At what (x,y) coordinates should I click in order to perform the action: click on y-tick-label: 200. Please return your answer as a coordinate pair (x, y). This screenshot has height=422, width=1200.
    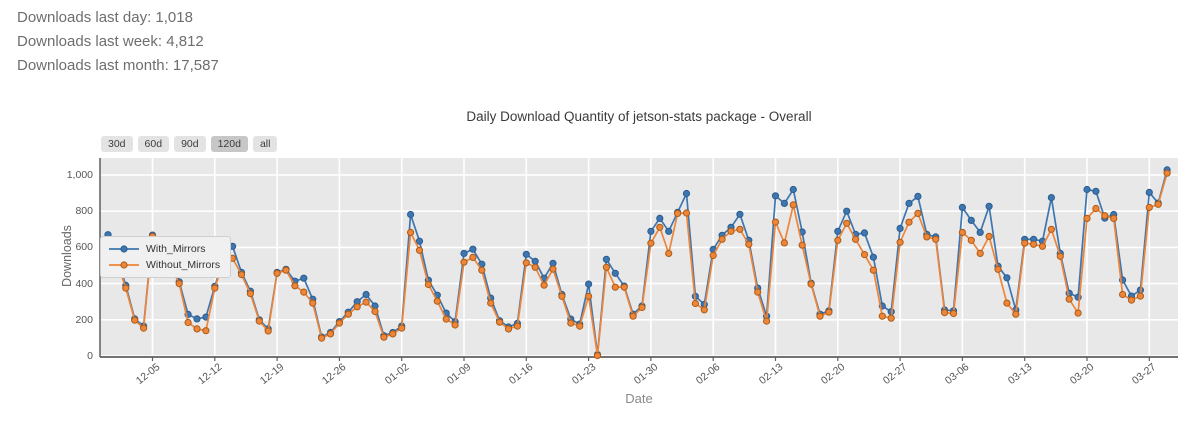
    Looking at the image, I should click on (84, 319).